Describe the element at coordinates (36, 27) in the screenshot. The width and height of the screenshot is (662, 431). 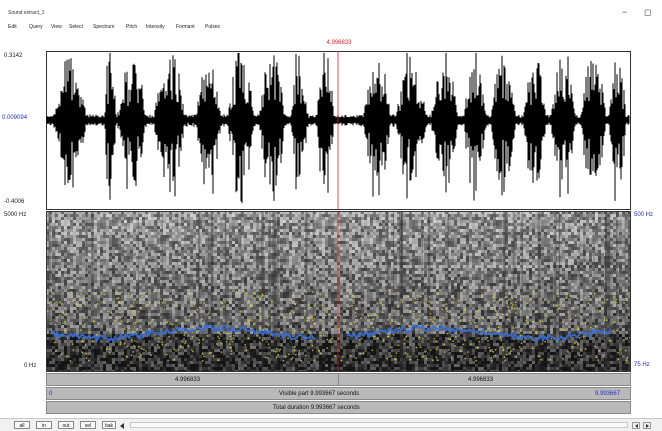
I see `menu-query: Query` at that location.